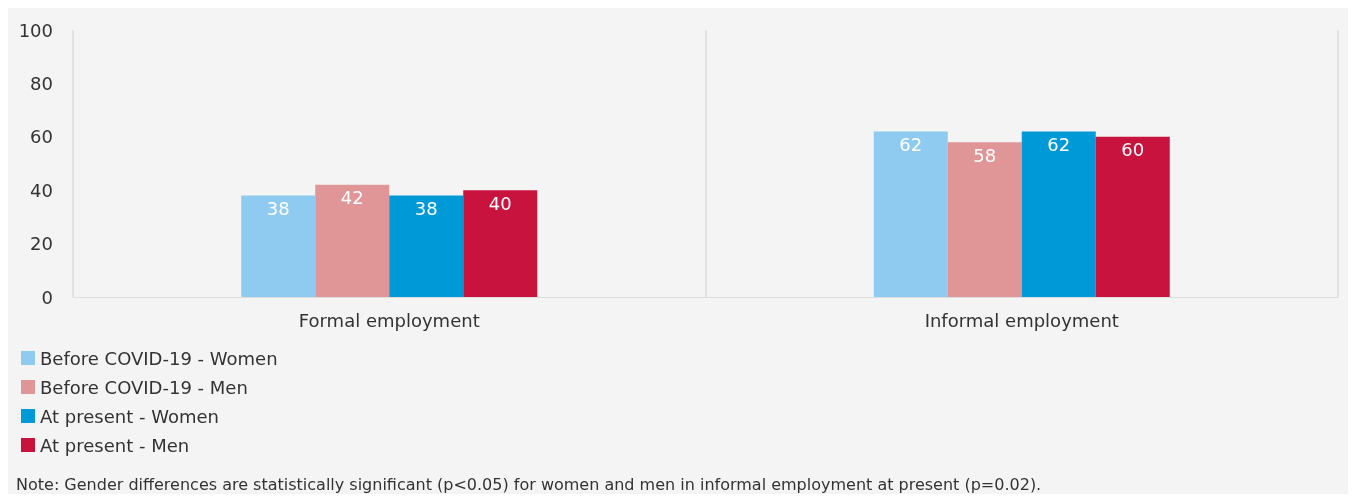 This screenshot has width=1356, height=502. What do you see at coordinates (41, 83) in the screenshot?
I see `y-tick-label: 80` at bounding box center [41, 83].